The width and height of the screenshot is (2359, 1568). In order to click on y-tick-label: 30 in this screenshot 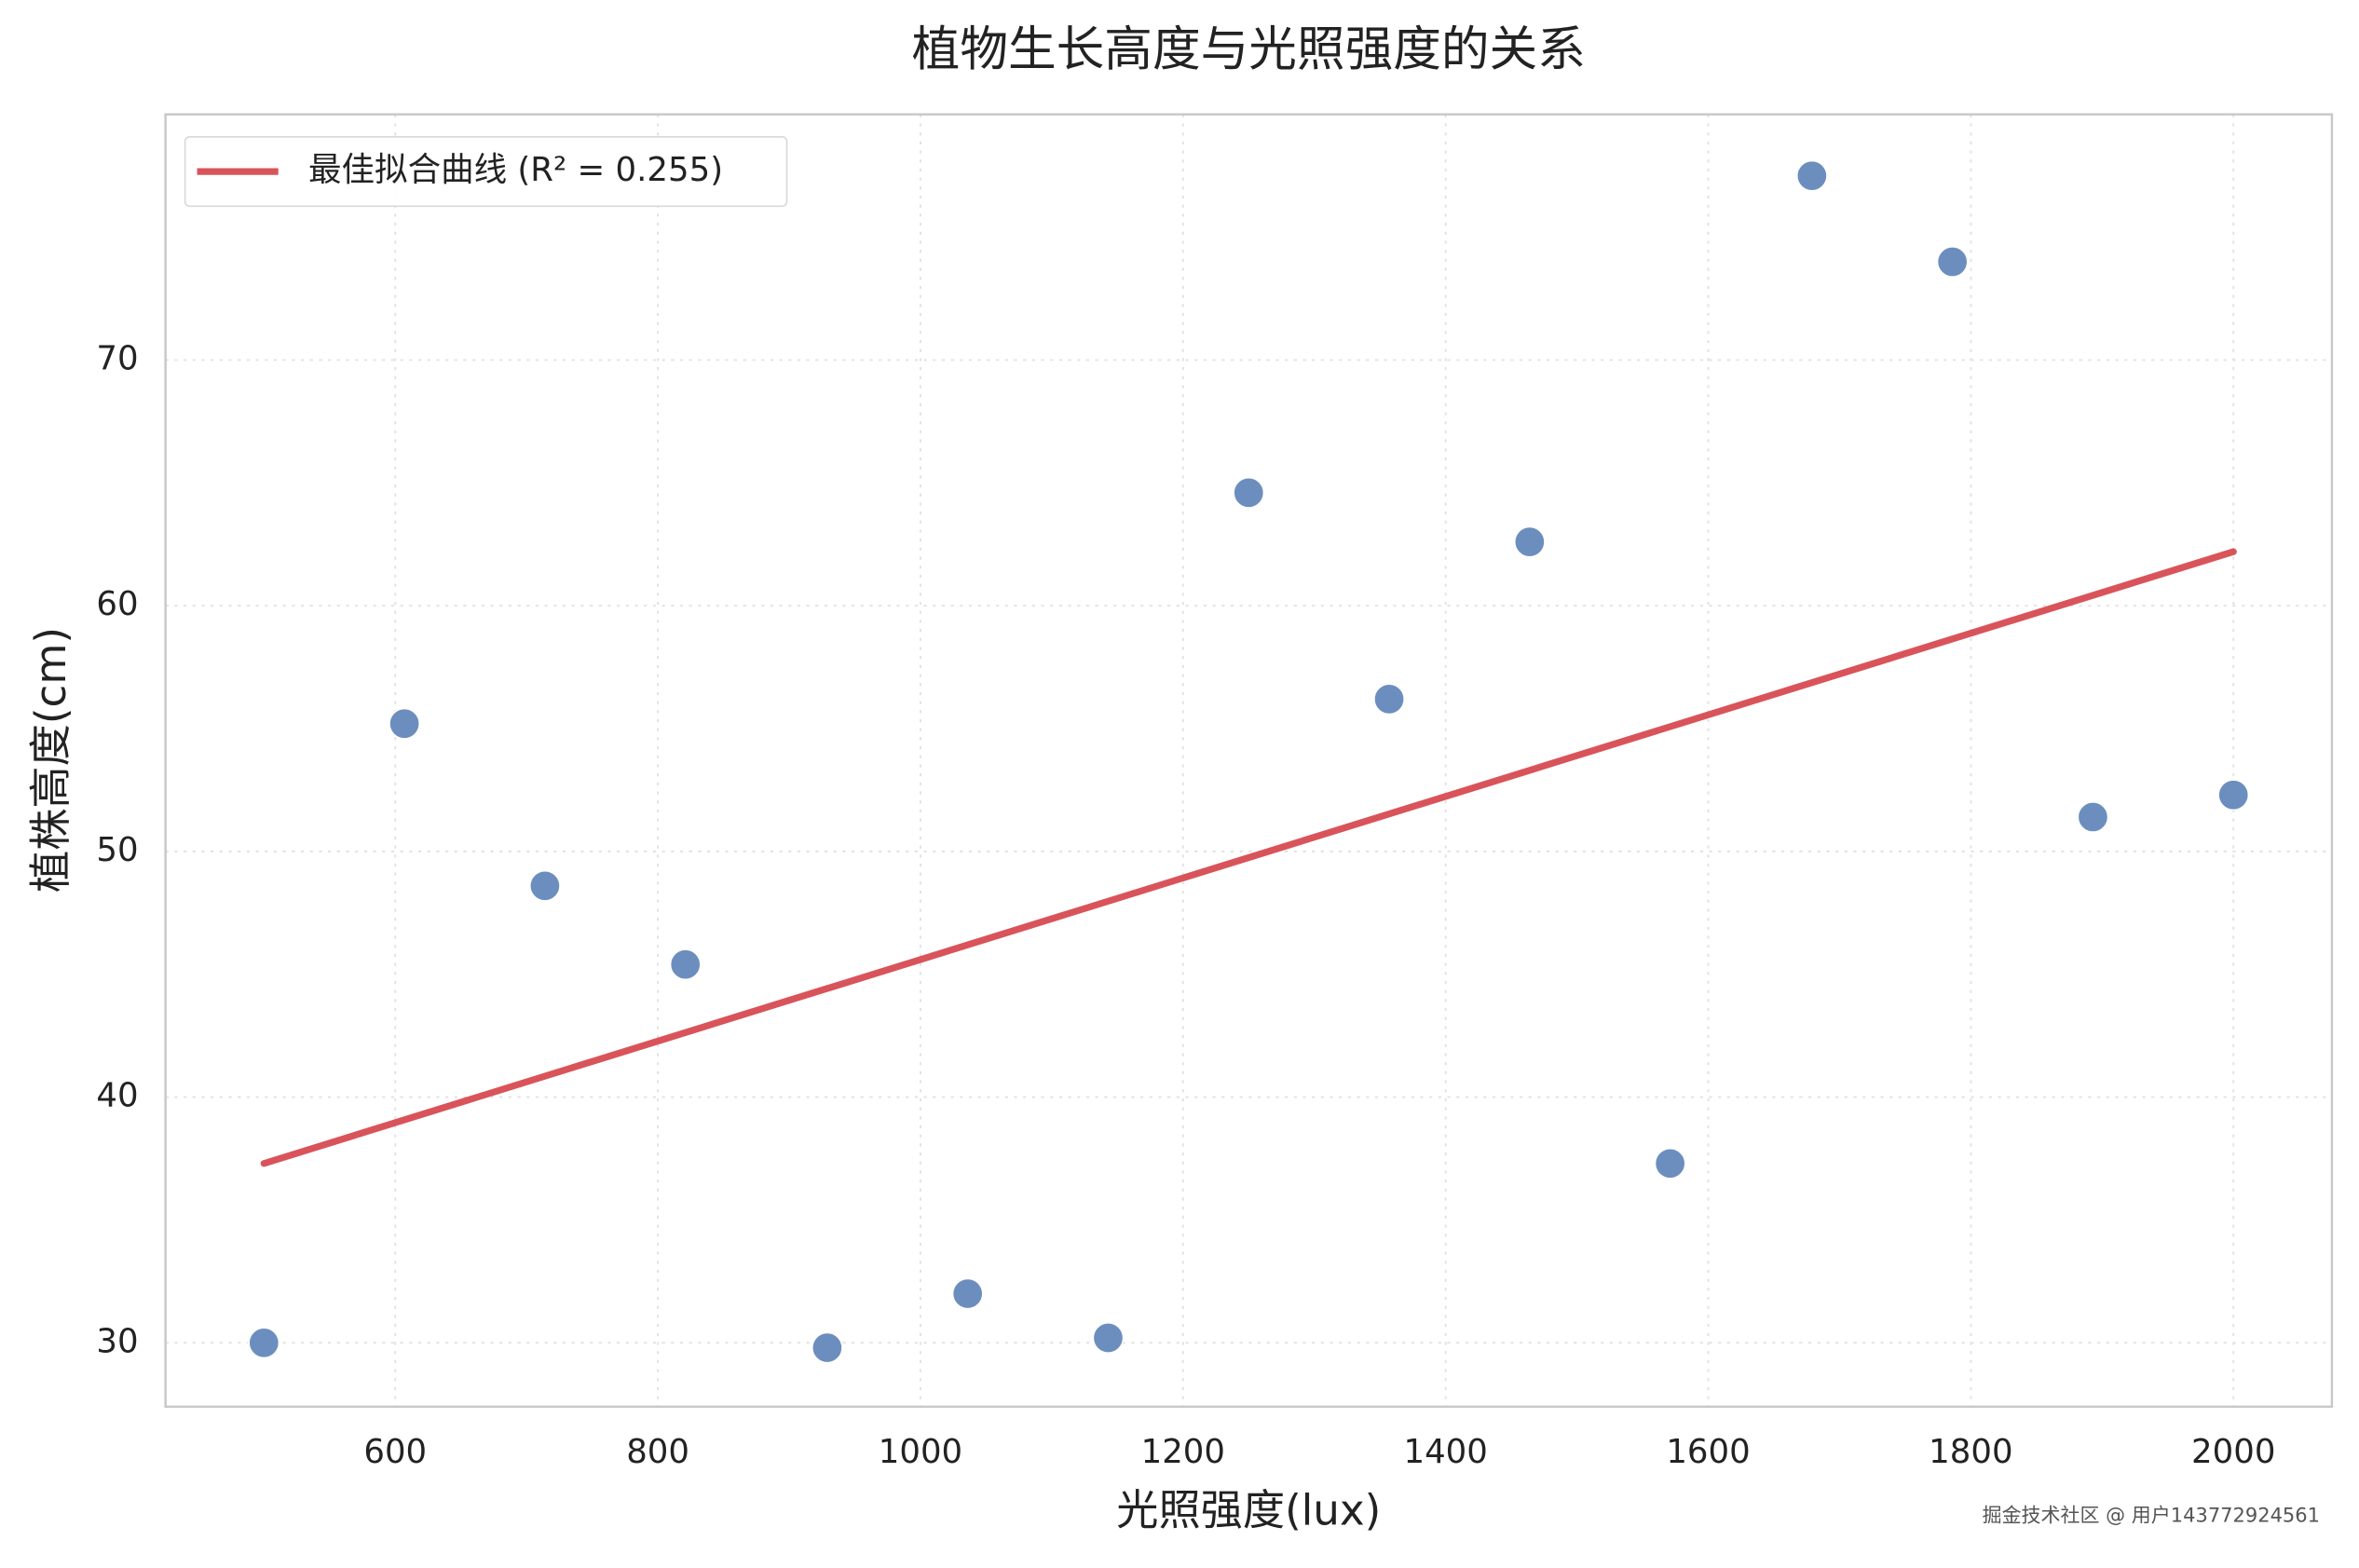, I will do `click(117, 1341)`.